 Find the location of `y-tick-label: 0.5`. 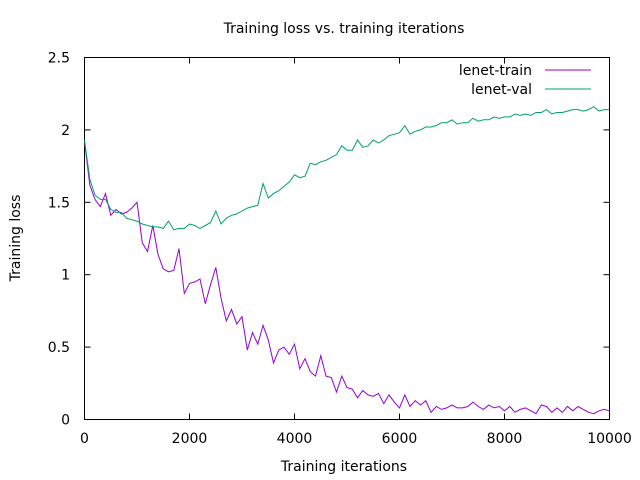

y-tick-label: 0.5 is located at coordinates (59, 348).